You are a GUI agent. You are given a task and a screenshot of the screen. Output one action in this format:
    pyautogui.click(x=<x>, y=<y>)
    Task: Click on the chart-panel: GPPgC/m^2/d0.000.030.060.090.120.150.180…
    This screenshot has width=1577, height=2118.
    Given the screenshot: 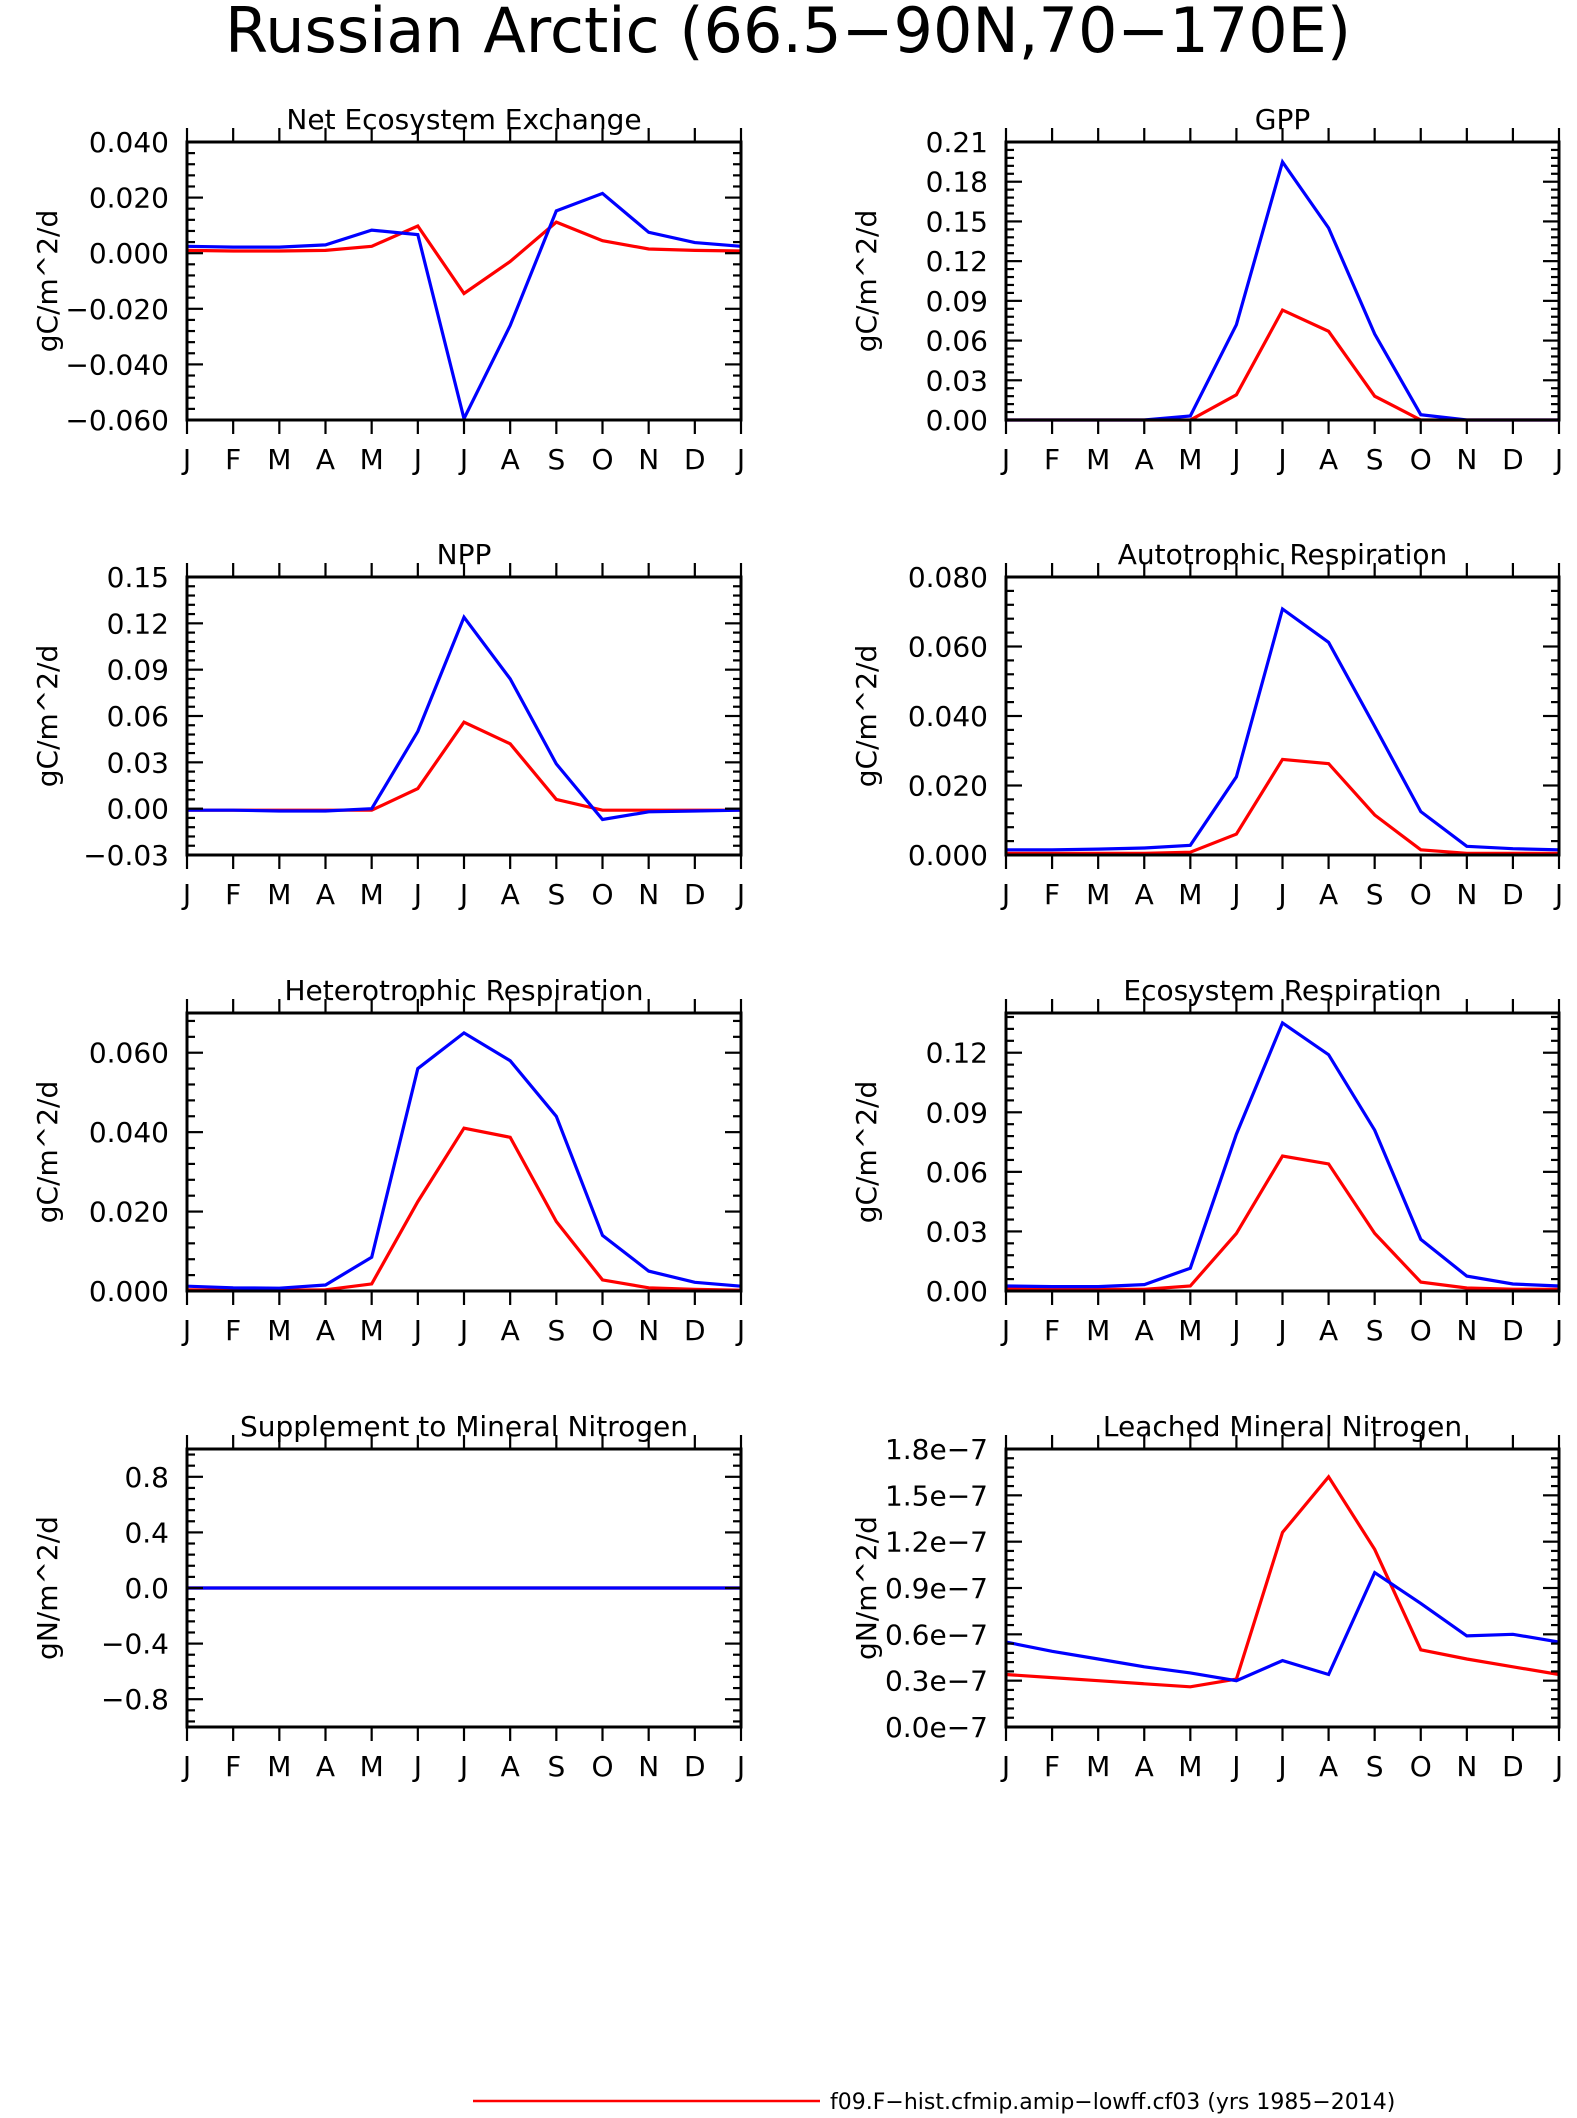 What is the action you would take?
    pyautogui.click(x=1206, y=289)
    